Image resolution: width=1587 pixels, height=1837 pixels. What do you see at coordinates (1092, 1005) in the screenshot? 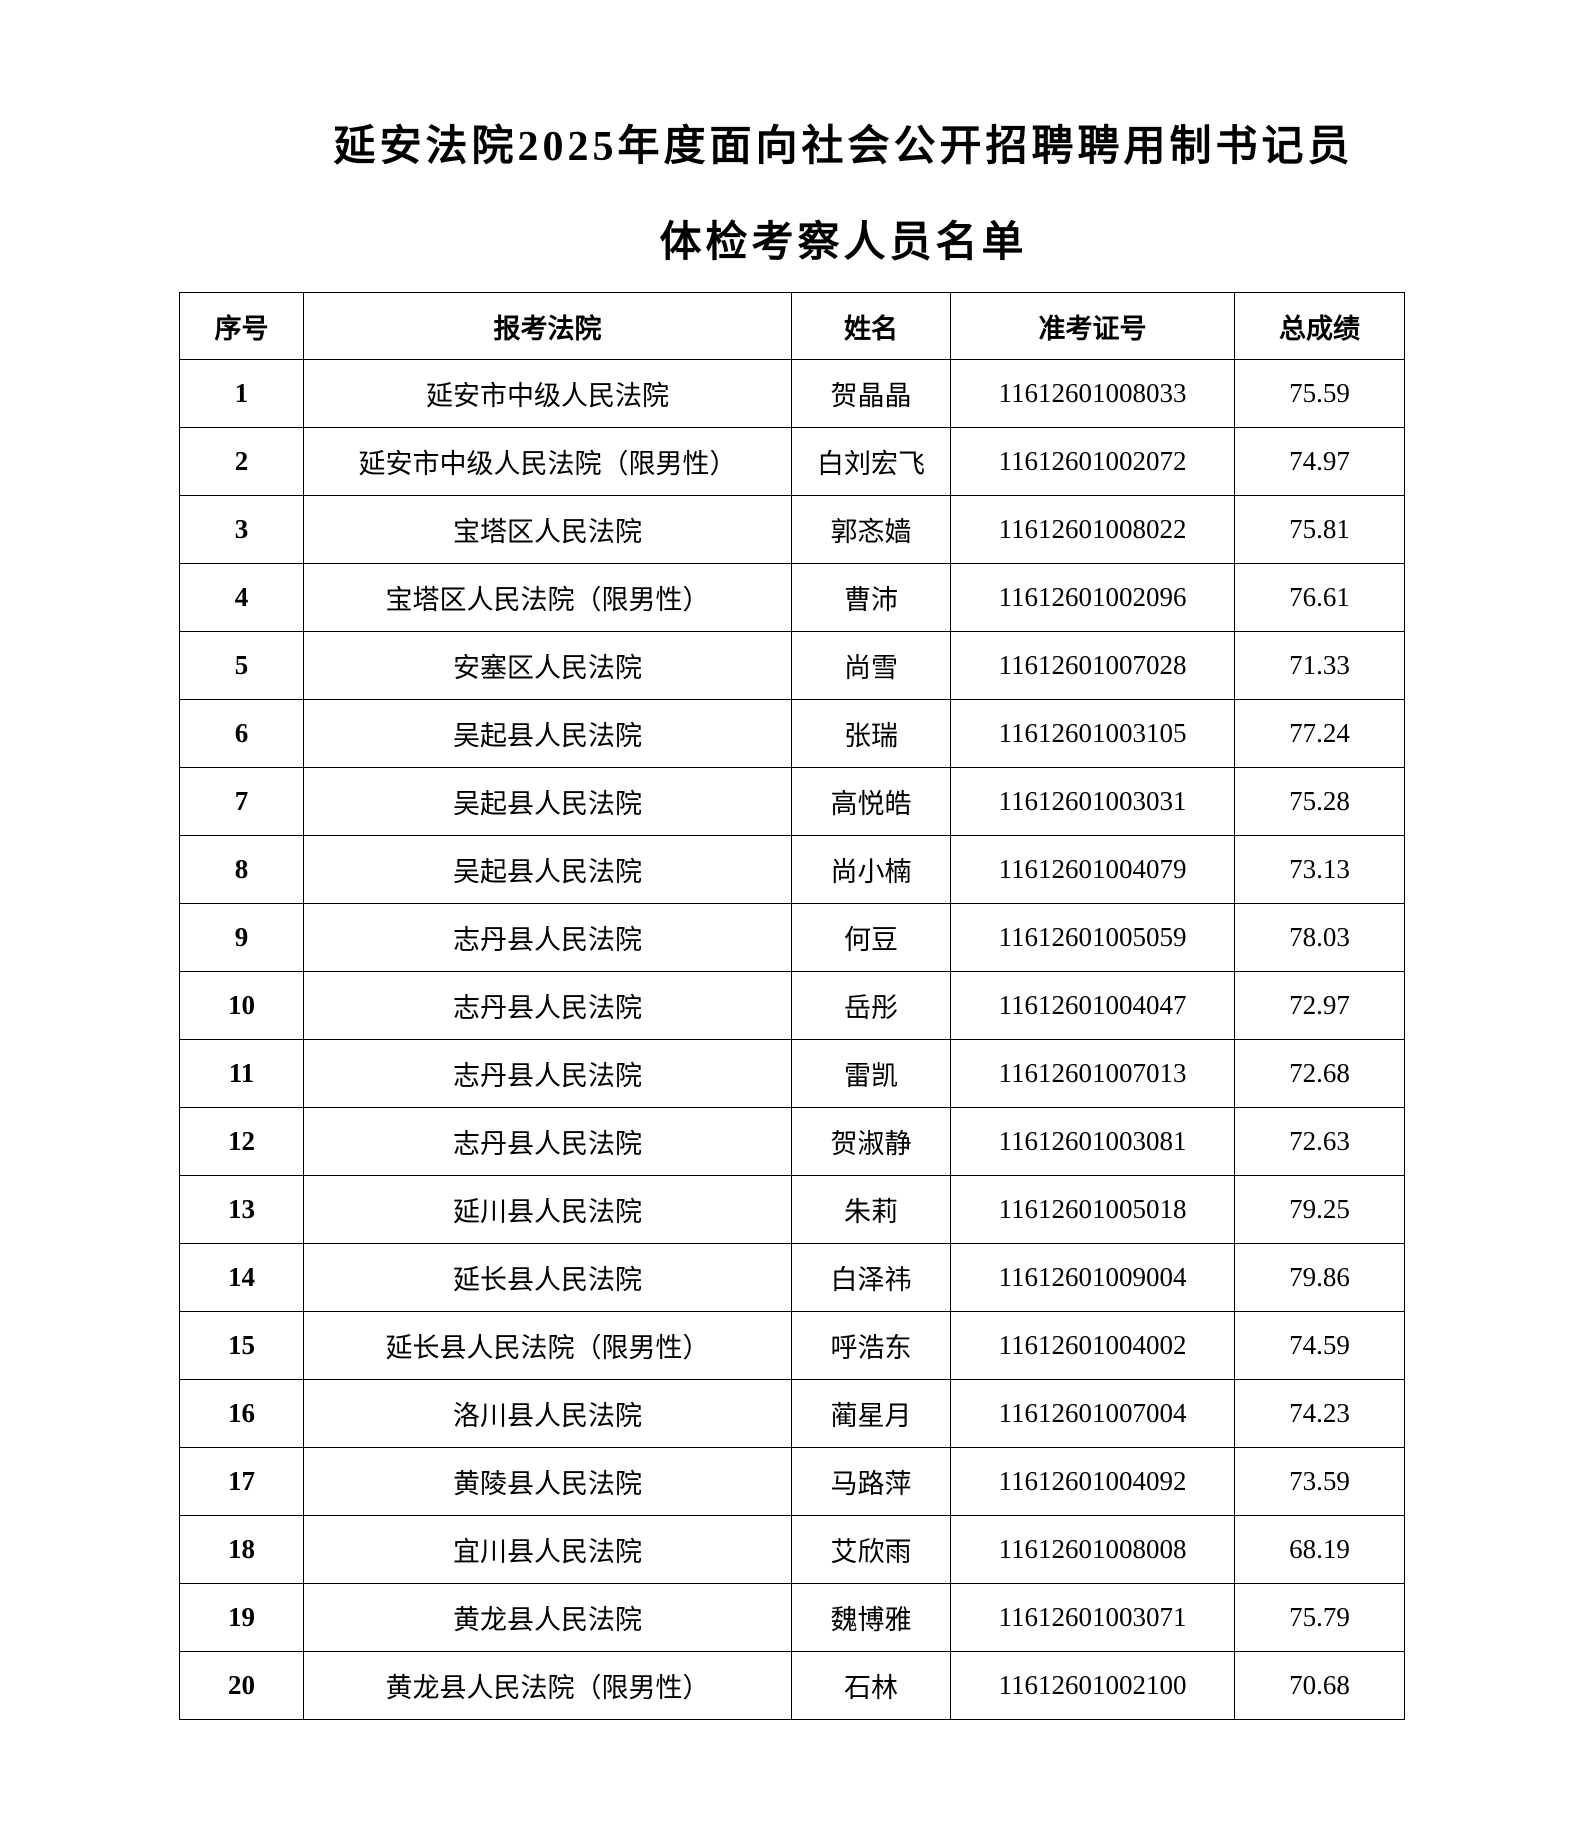
I see `cell-exam-id: 11612601004047` at bounding box center [1092, 1005].